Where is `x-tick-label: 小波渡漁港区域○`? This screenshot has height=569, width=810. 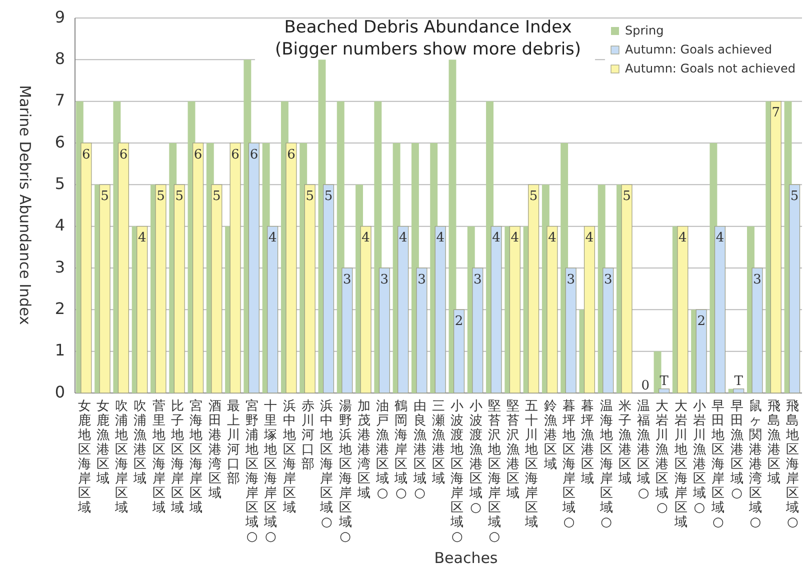 x-tick-label: 小波渡漁港区域○ is located at coordinates (475, 457).